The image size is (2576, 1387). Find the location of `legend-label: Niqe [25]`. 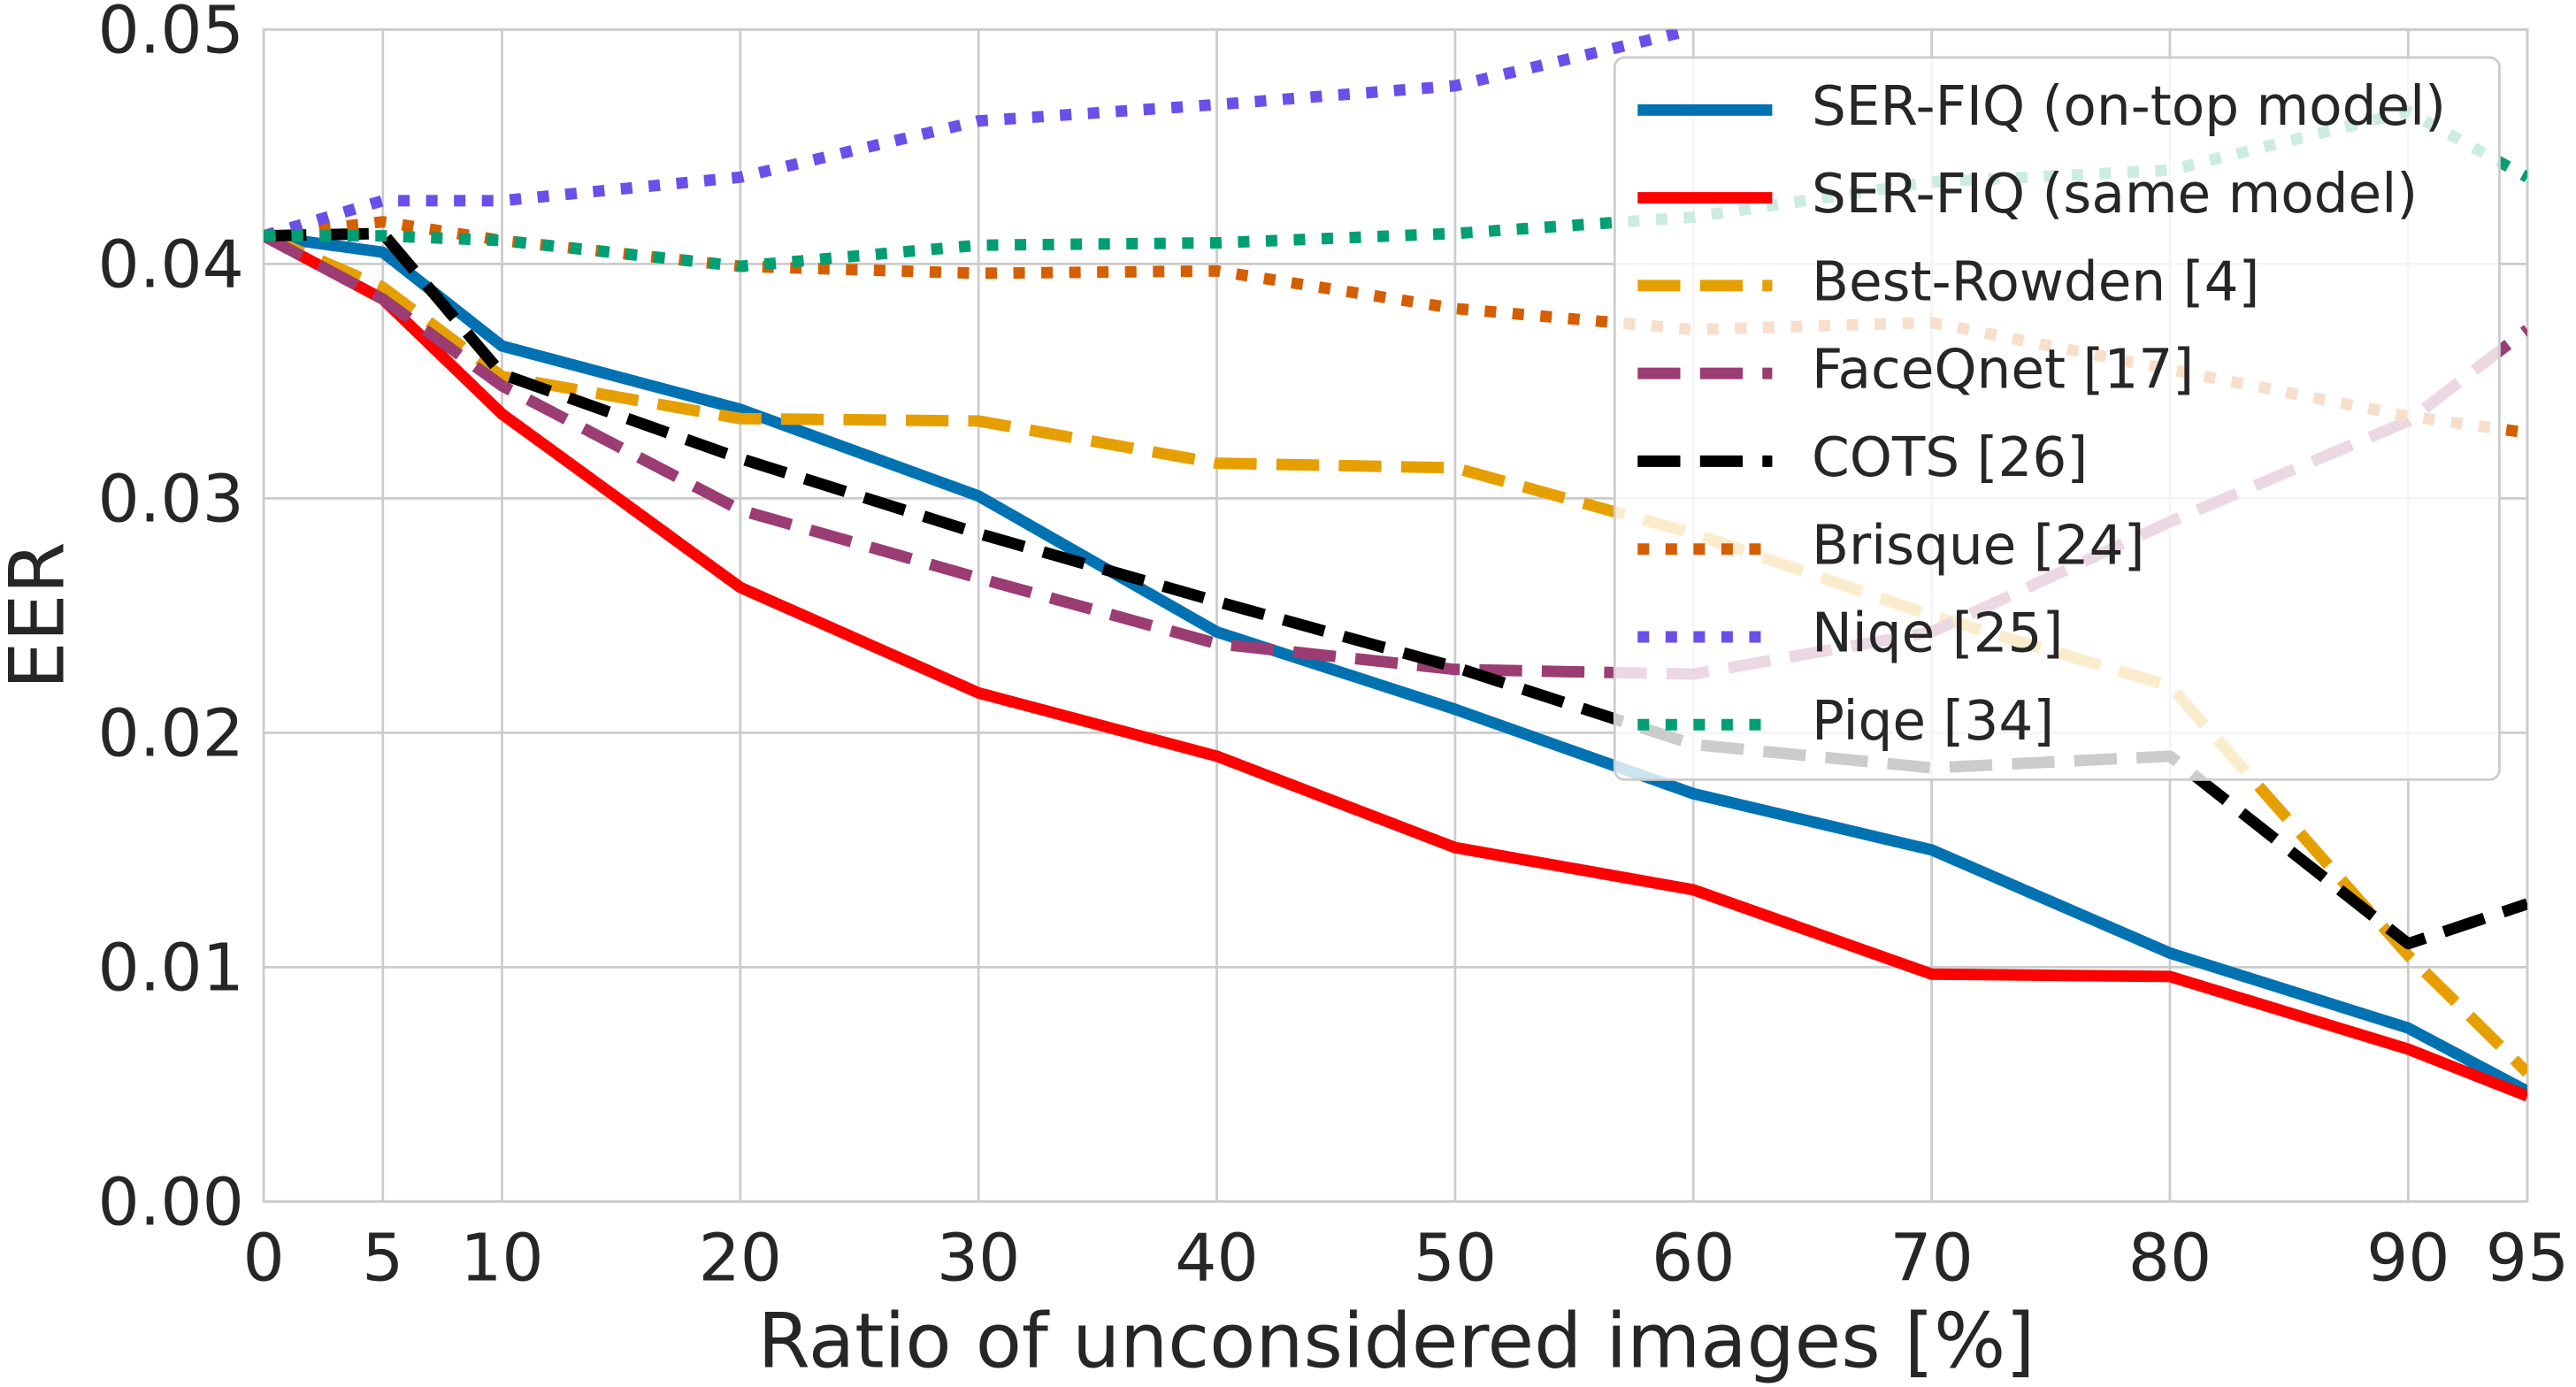

legend-label: Niqe [25] is located at coordinates (1937, 633).